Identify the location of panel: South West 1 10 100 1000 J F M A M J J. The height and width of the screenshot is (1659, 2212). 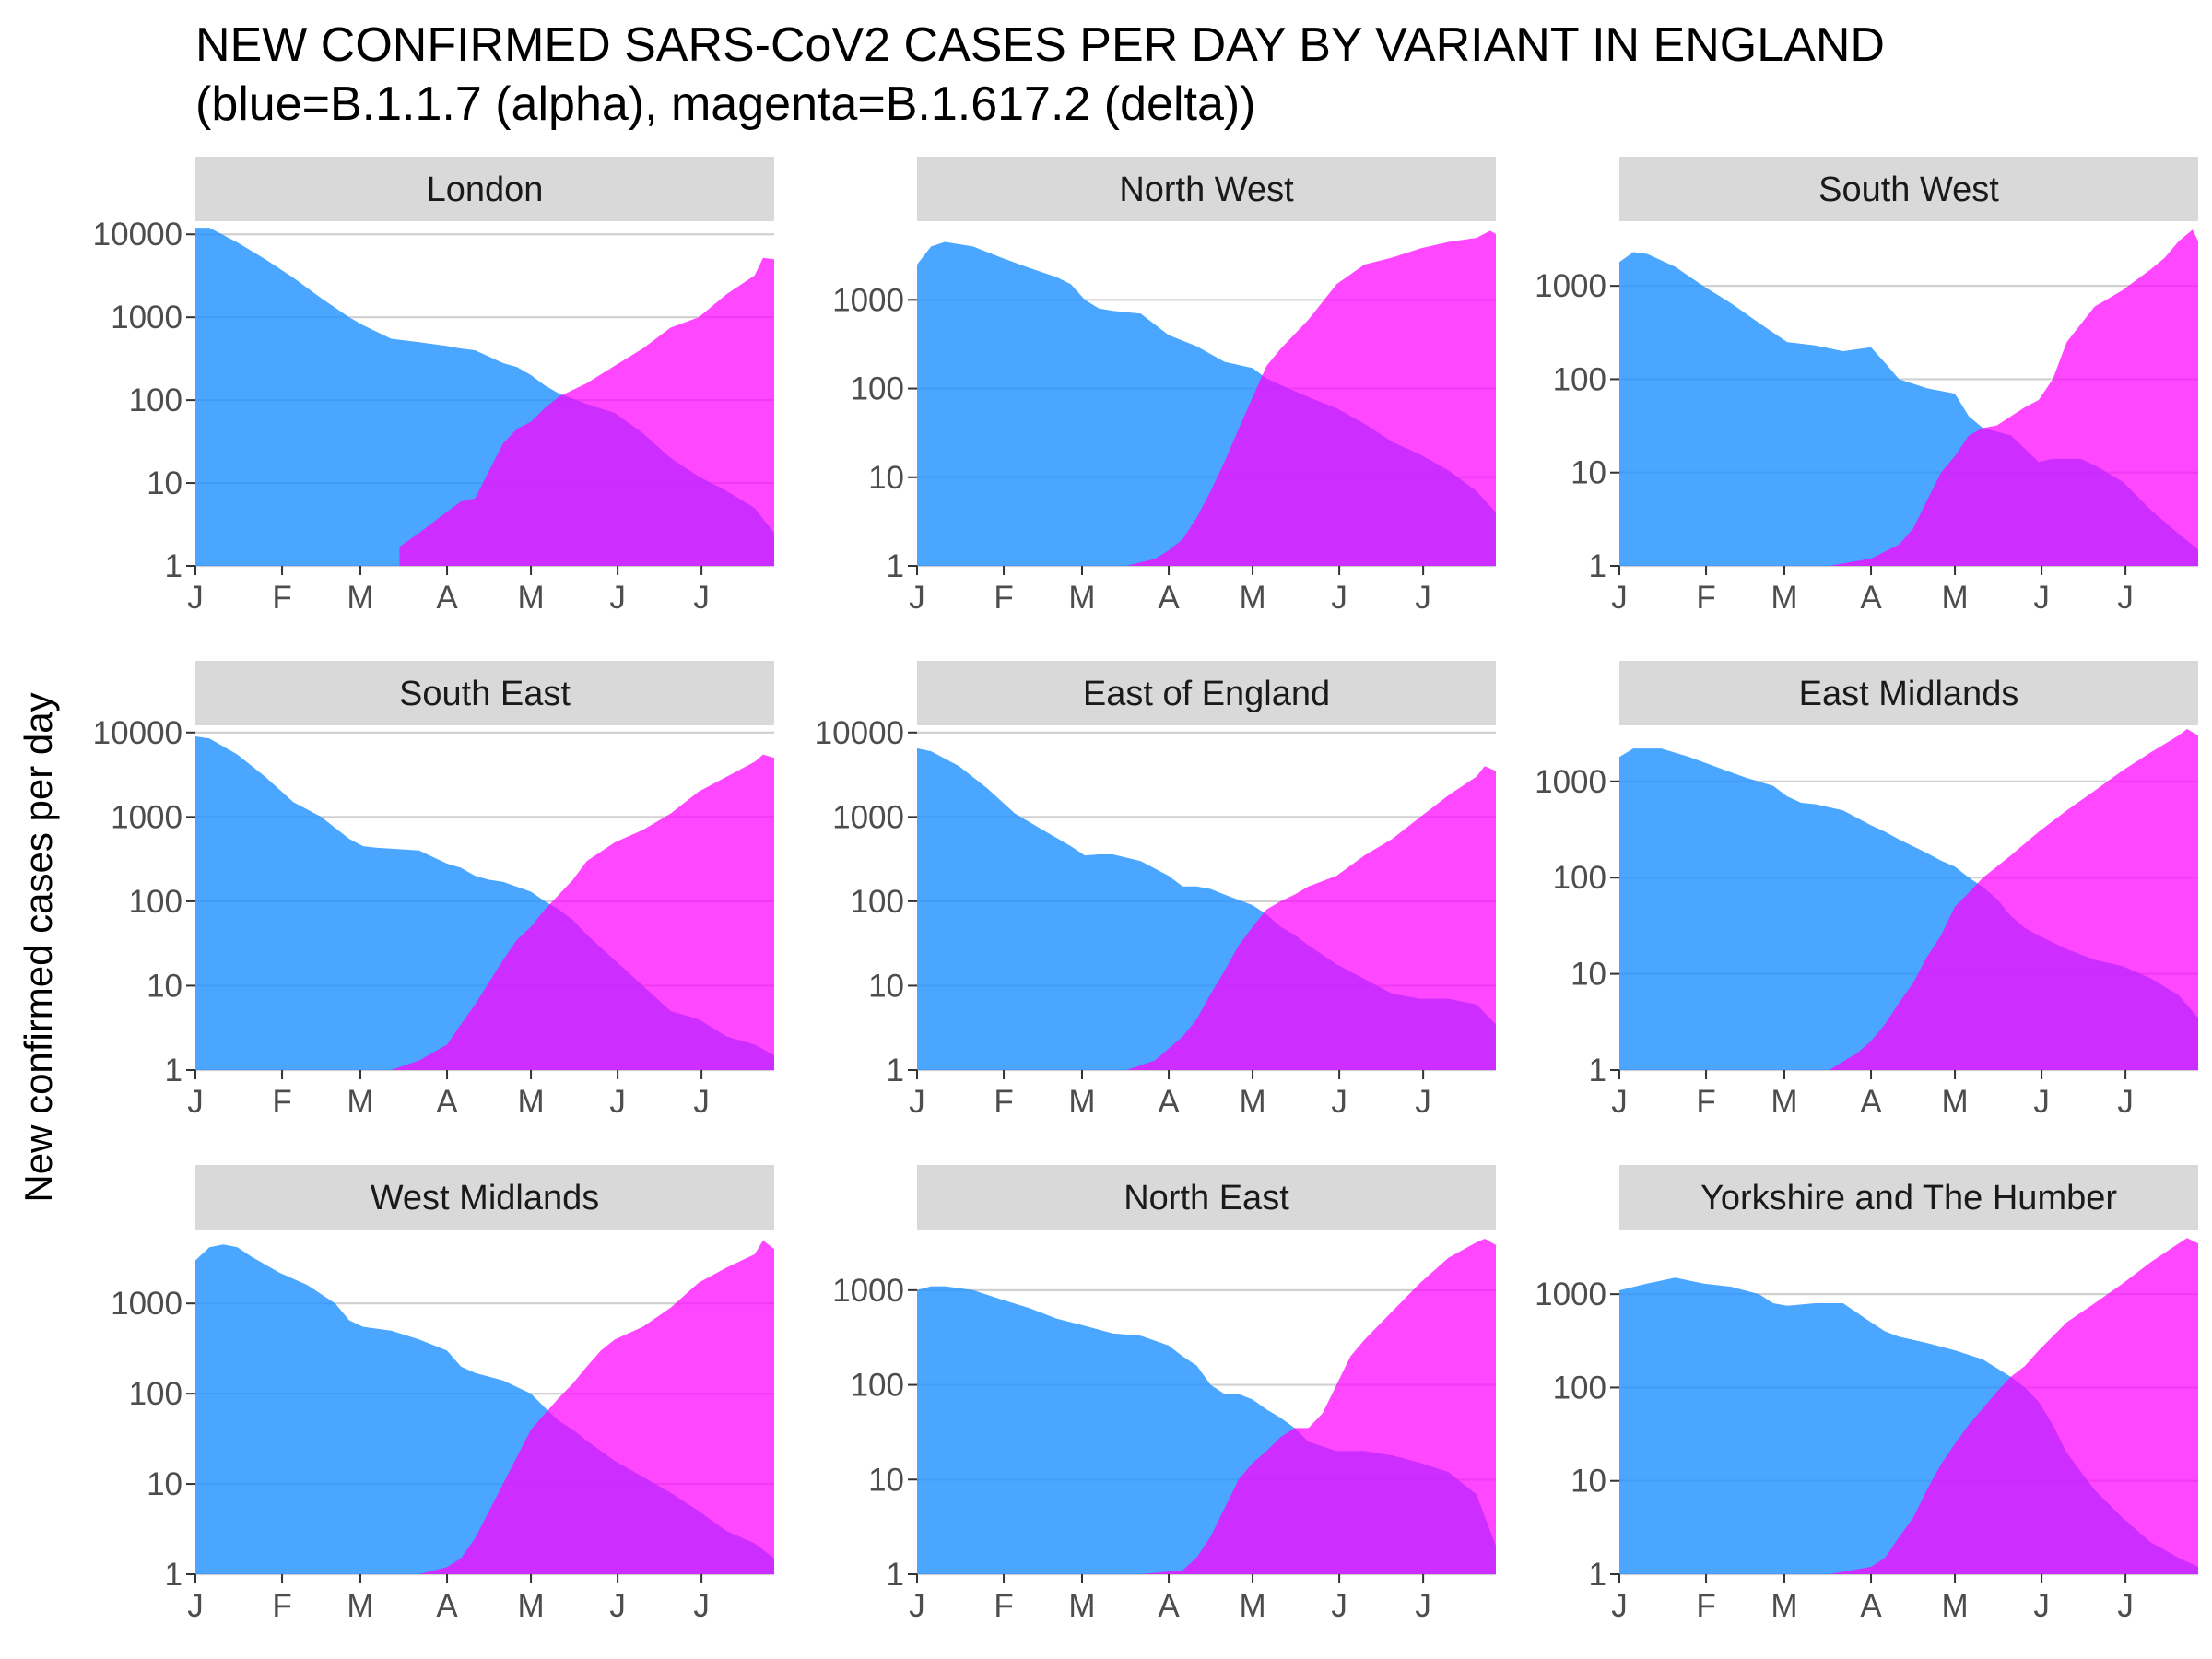
(1866, 386).